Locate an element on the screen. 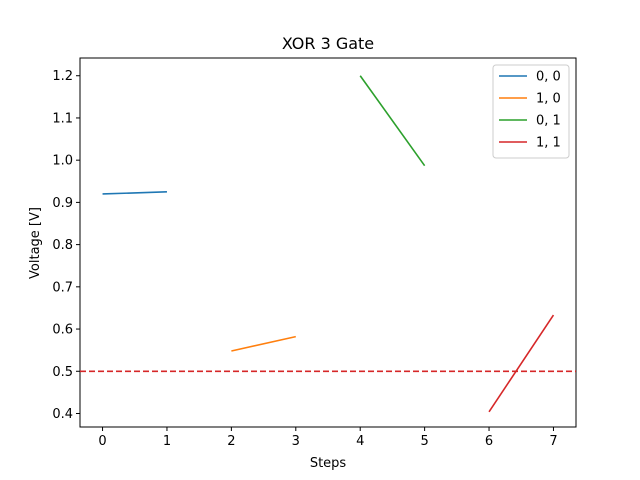 Image resolution: width=640 pixels, height=480 pixels. y-tick-label: 1.0 is located at coordinates (62, 161).